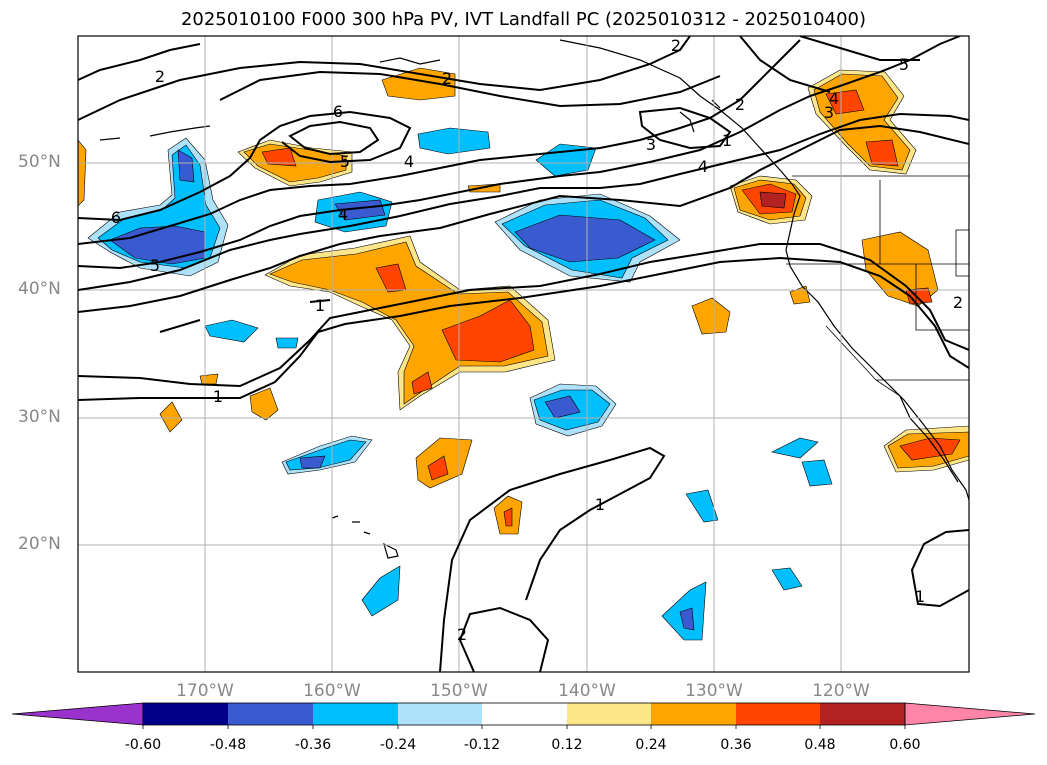 This screenshot has height=765, width=1047. Describe the element at coordinates (841, 691) in the screenshot. I see `lon-label-120w: 120°W` at that location.